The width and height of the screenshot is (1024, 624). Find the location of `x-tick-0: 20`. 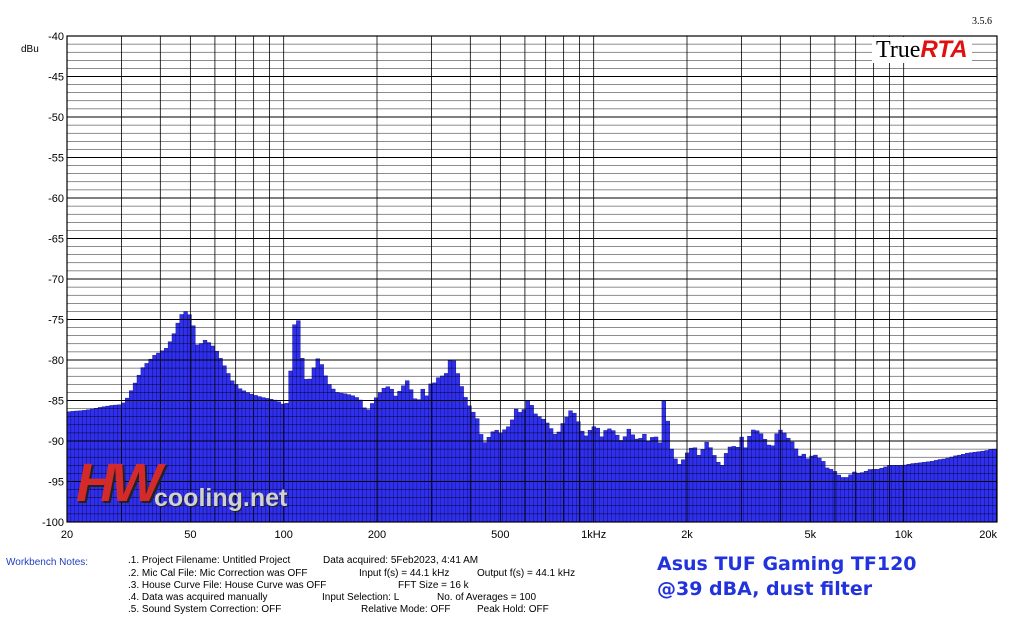

x-tick-0: 20 is located at coordinates (67, 535).